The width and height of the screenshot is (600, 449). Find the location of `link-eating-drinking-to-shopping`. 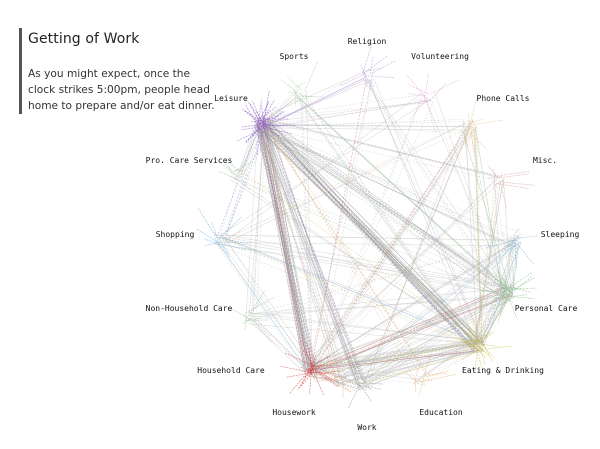

link-eating-drinking-to-shopping is located at coordinates (349, 292).